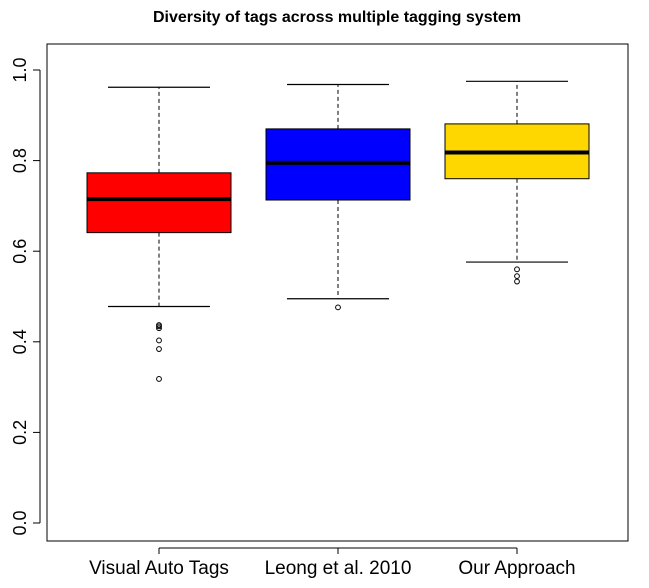  I want to click on y-tick-label: 0.0, so click(20, 522).